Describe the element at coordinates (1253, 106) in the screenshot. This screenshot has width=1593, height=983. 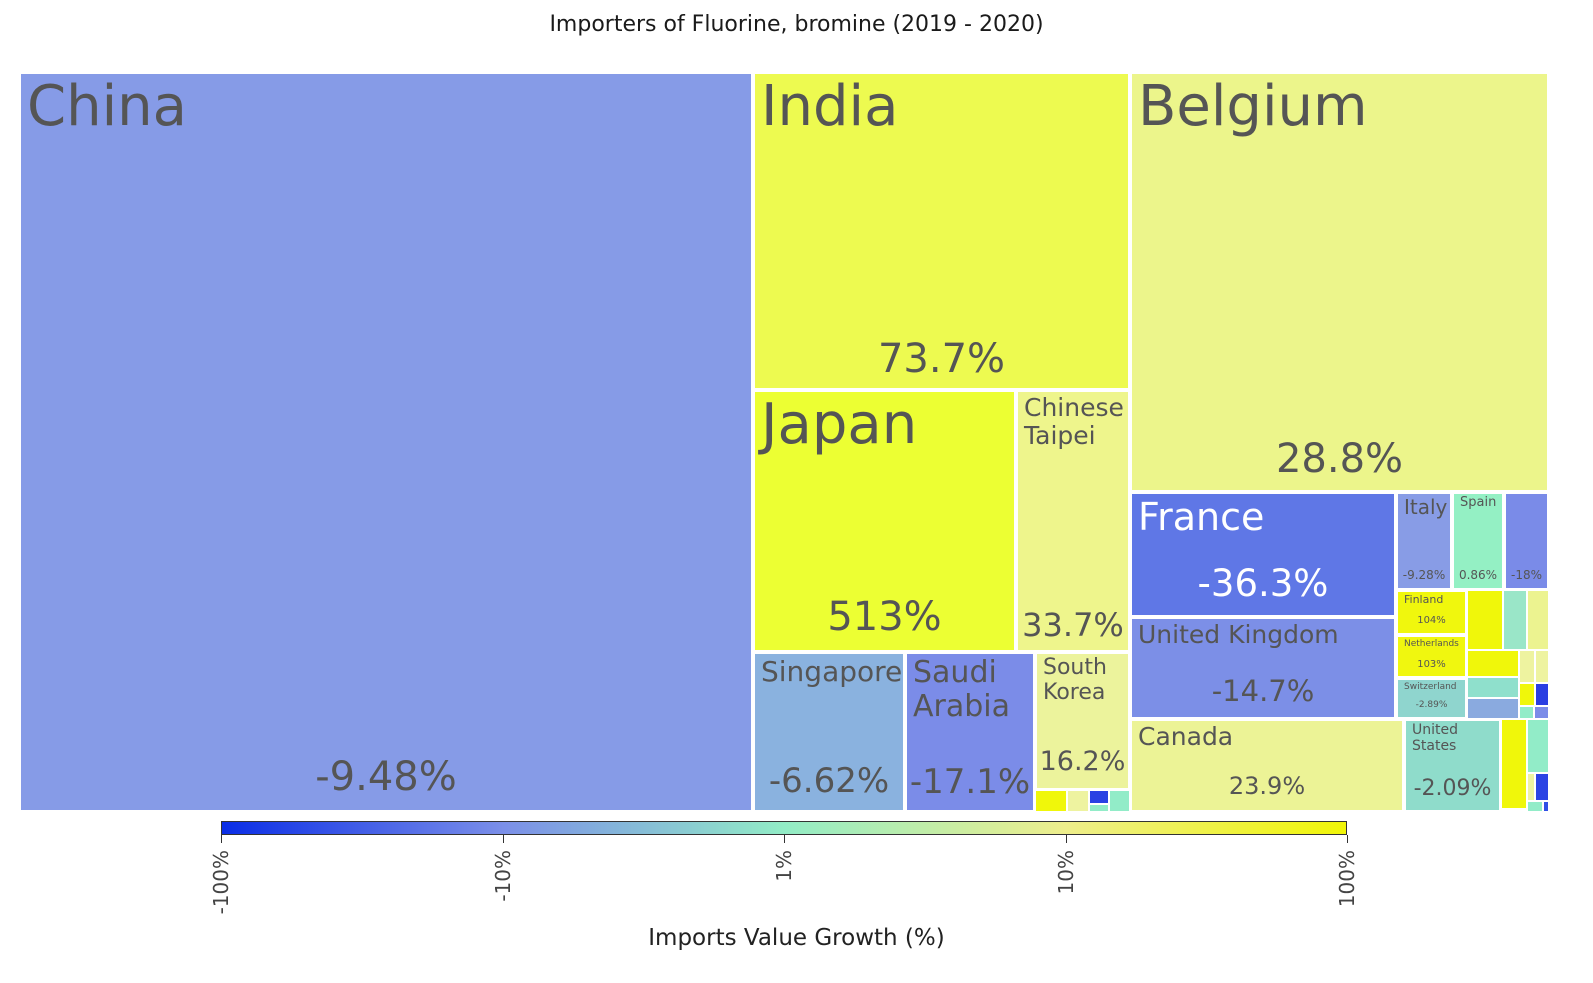
I see `tile-label: Belgium` at that location.